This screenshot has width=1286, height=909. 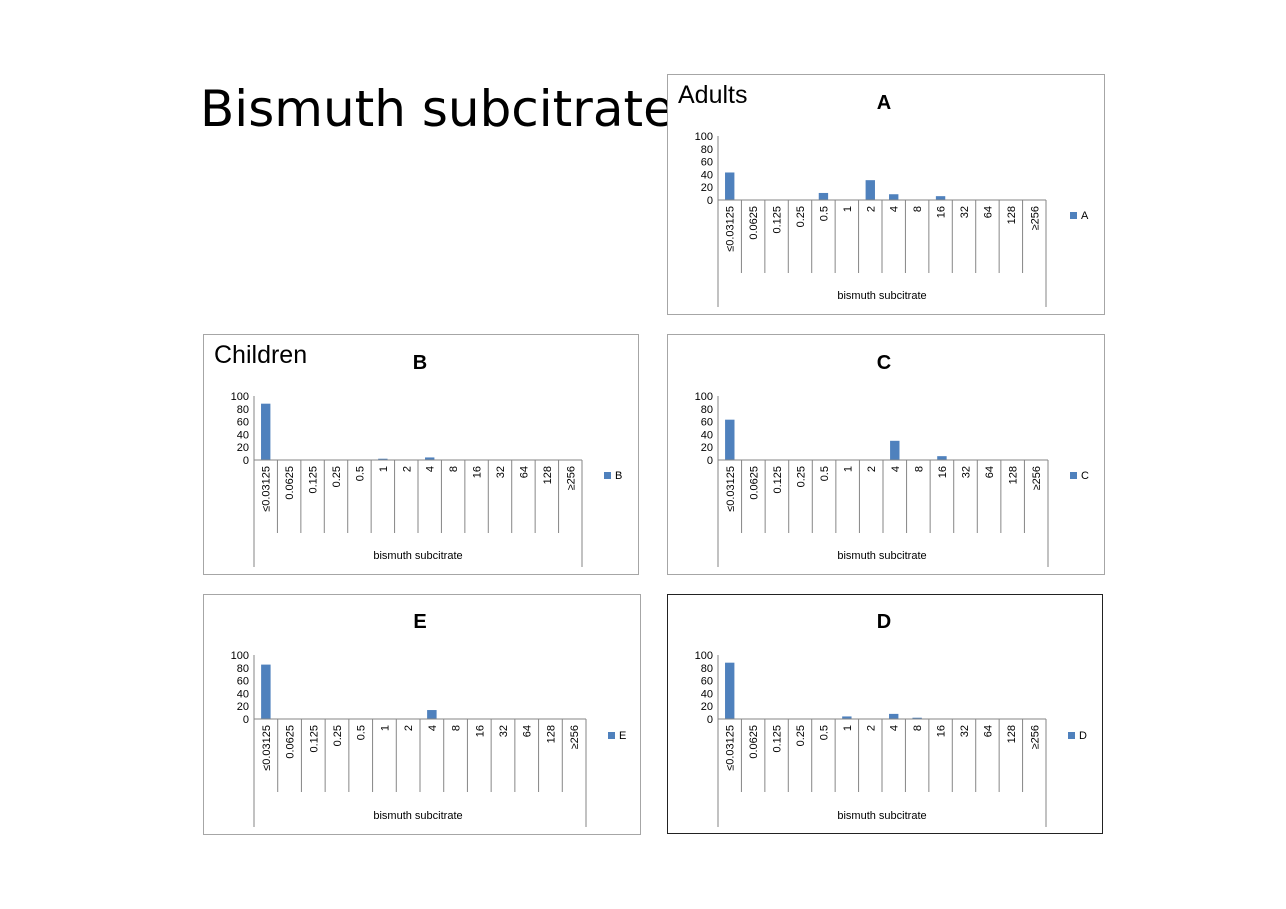 I want to click on legend-entry: B, so click(x=618, y=476).